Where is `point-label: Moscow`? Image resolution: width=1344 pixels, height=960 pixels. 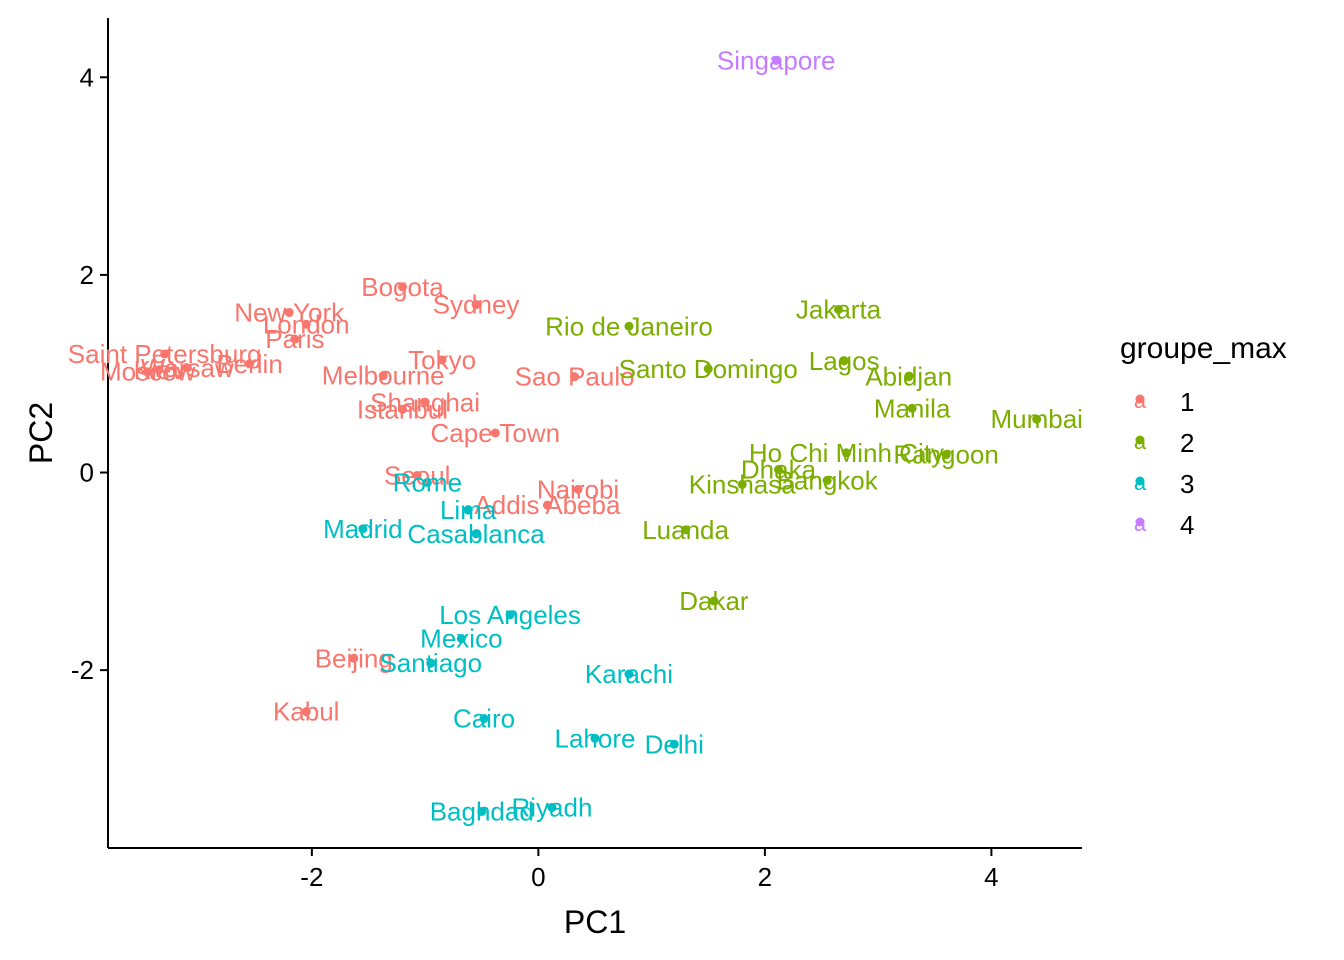 point-label: Moscow is located at coordinates (148, 372).